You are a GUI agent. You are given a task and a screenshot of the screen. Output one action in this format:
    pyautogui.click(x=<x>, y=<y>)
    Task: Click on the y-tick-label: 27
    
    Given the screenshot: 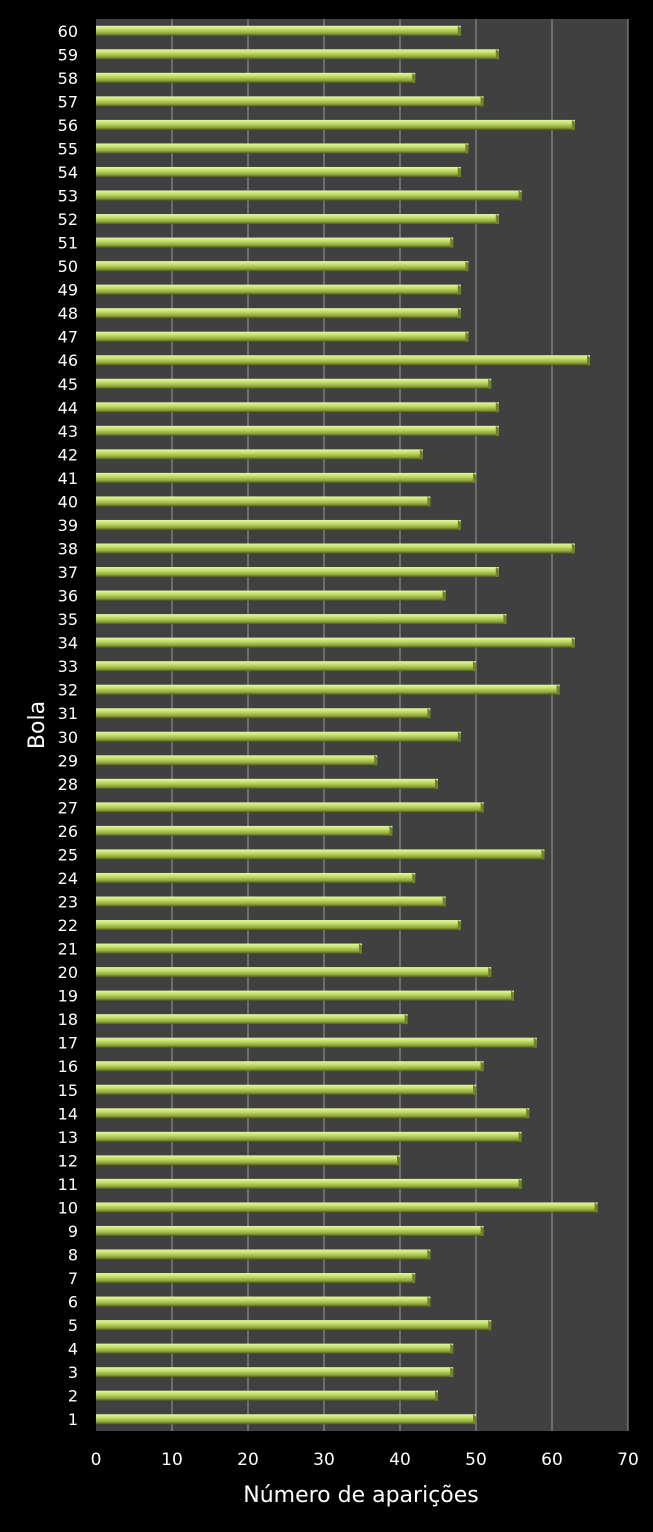 What is the action you would take?
    pyautogui.click(x=68, y=807)
    